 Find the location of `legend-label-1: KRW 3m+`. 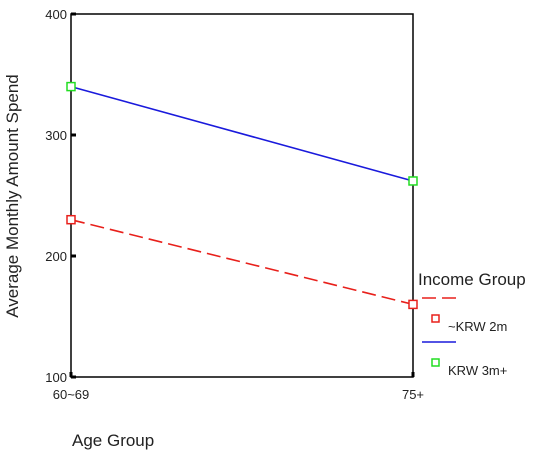

legend-label-1: KRW 3m+ is located at coordinates (477, 370).